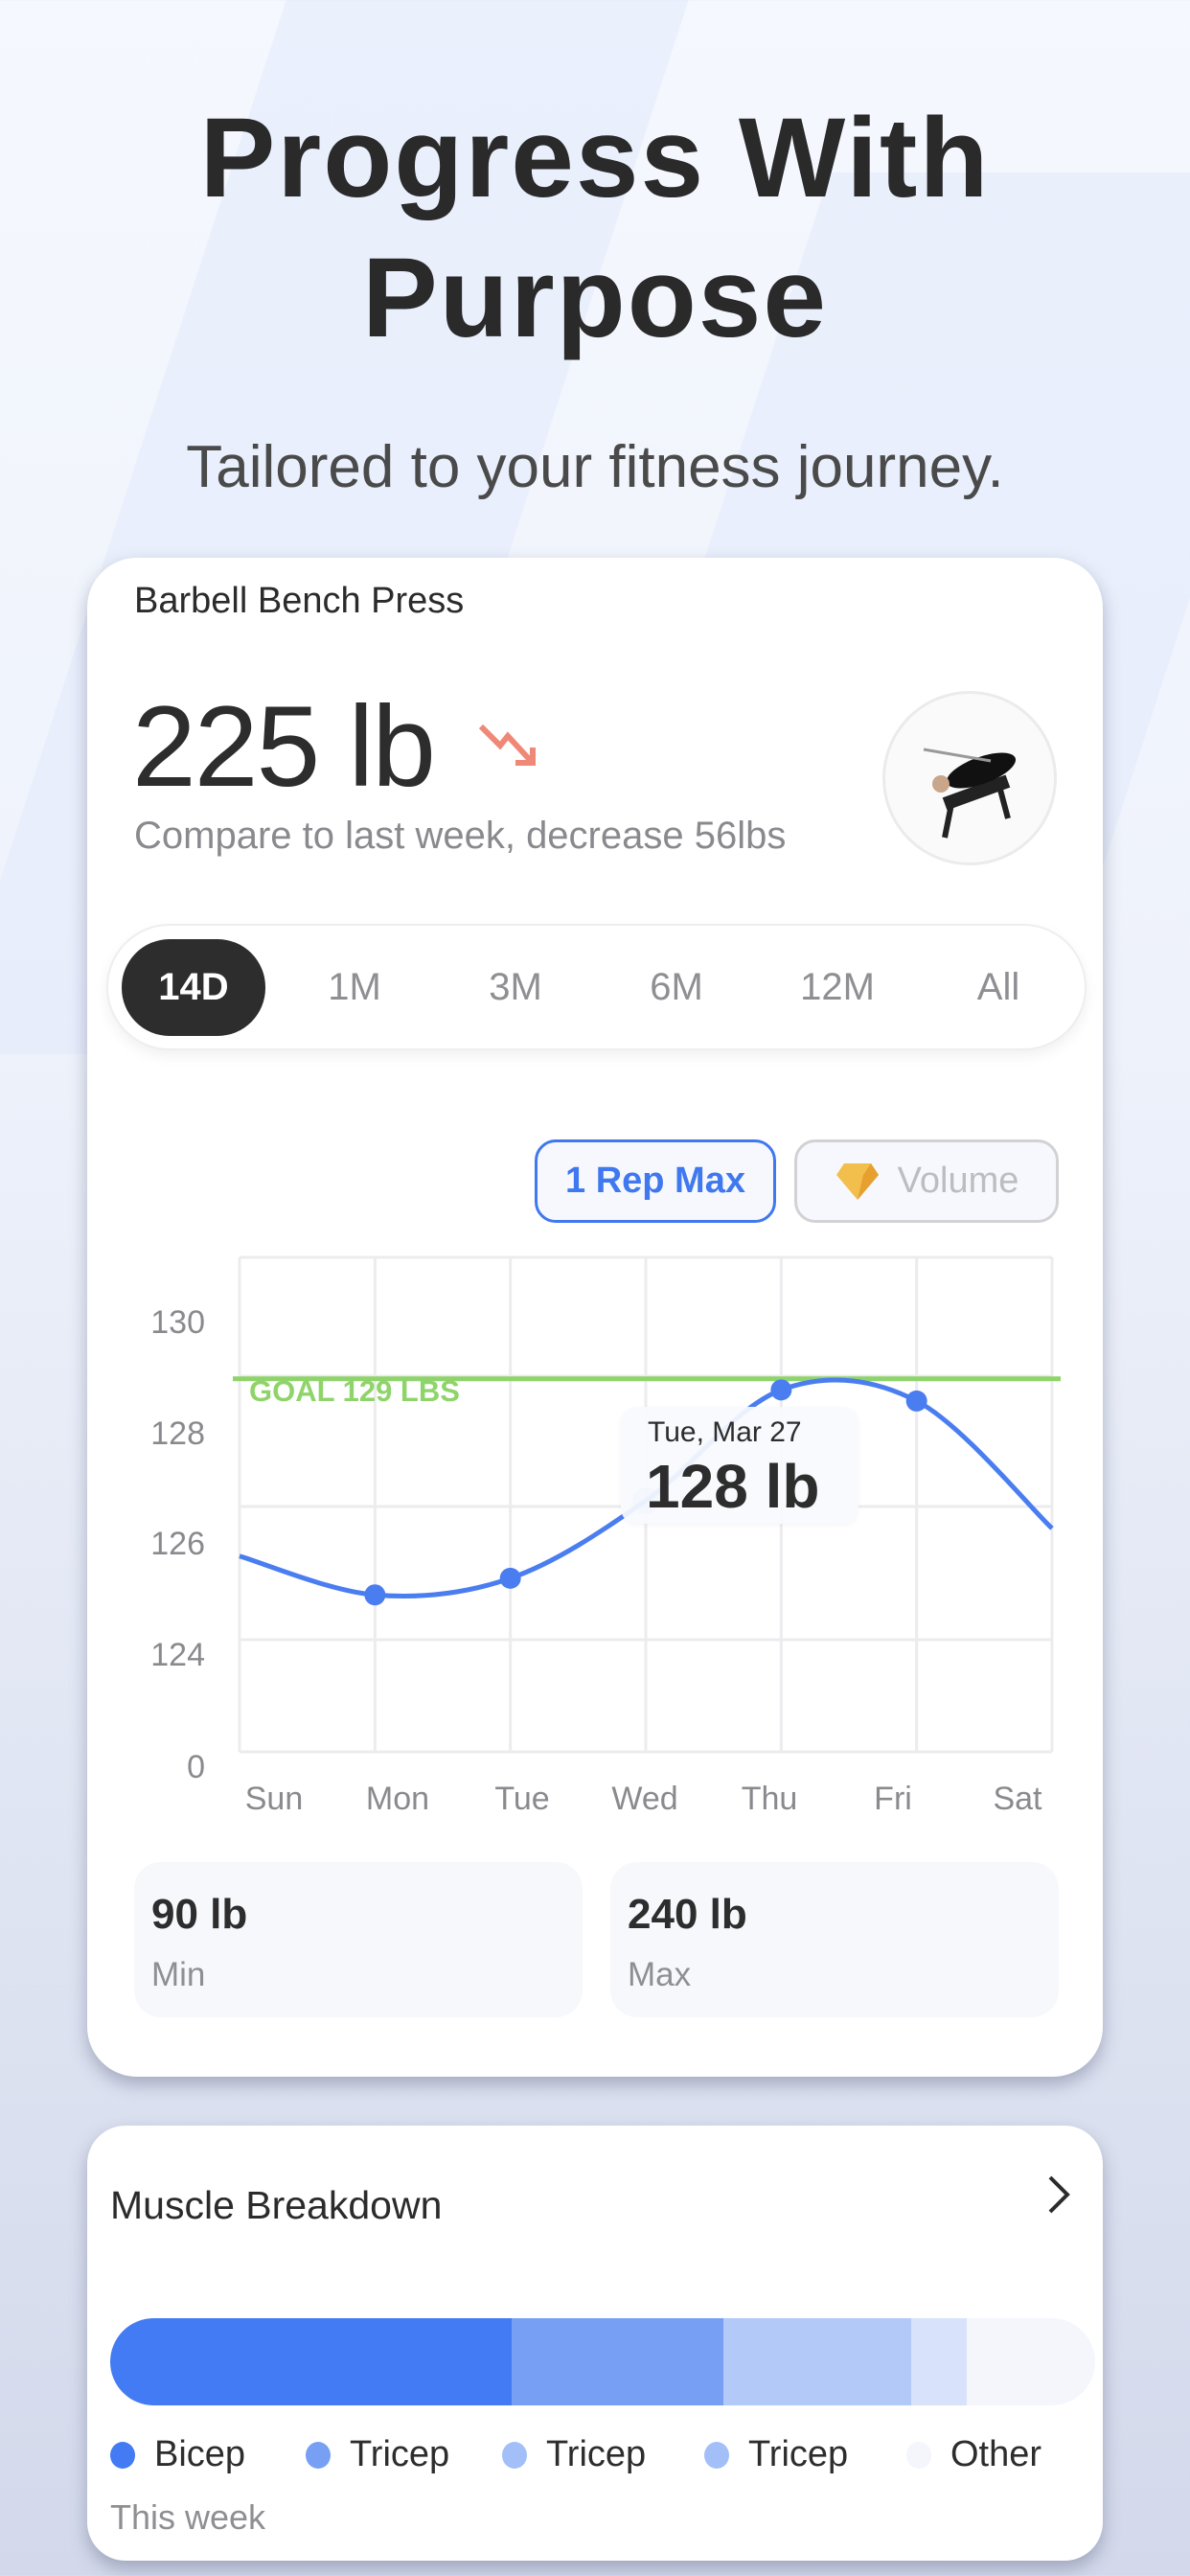 This screenshot has height=2576, width=1190. What do you see at coordinates (355, 1391) in the screenshot?
I see `goal-label: GOAL 129 LBS` at bounding box center [355, 1391].